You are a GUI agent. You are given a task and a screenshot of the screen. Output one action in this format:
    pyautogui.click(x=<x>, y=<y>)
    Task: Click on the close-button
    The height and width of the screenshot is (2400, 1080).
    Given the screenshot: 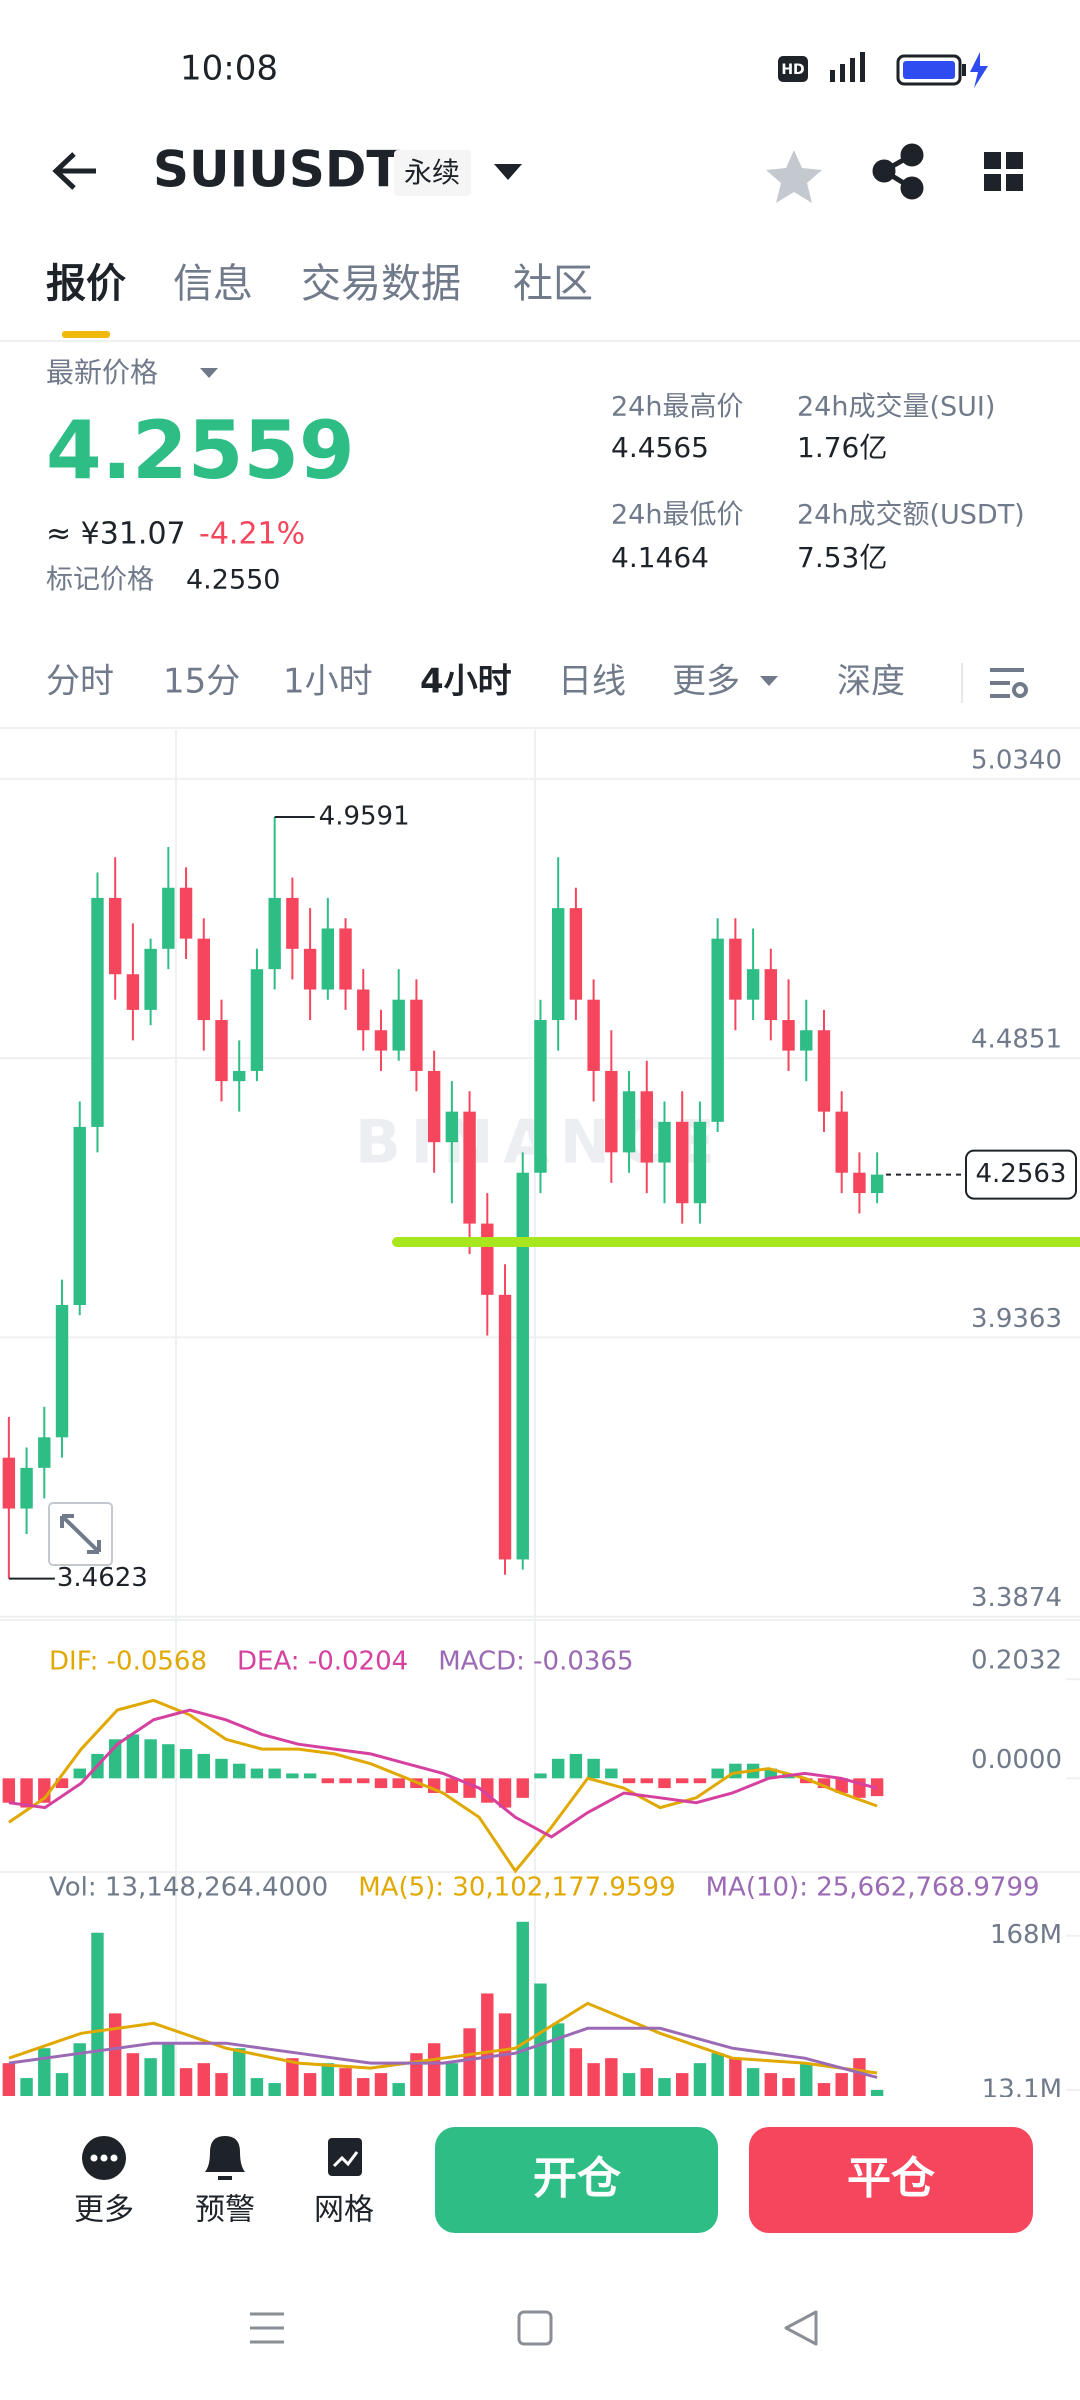 What is the action you would take?
    pyautogui.click(x=891, y=2180)
    